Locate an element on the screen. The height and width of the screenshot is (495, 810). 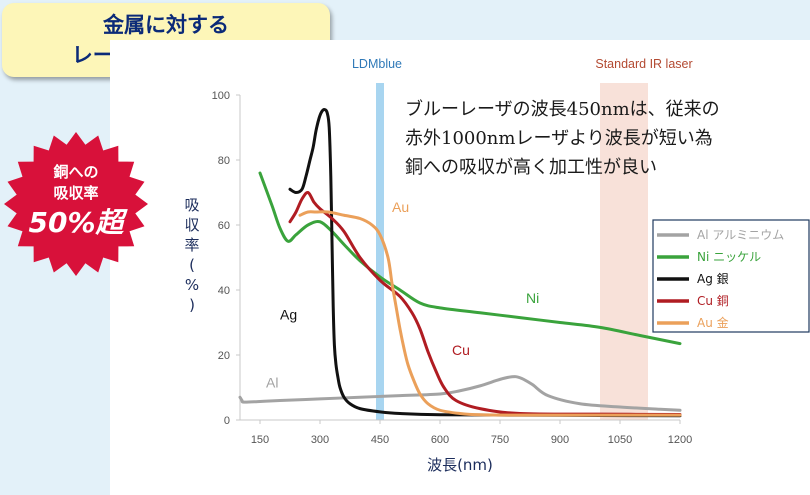
annotation-line-3: 銅への吸収が高く加工性が良い is located at coordinates (531, 167).